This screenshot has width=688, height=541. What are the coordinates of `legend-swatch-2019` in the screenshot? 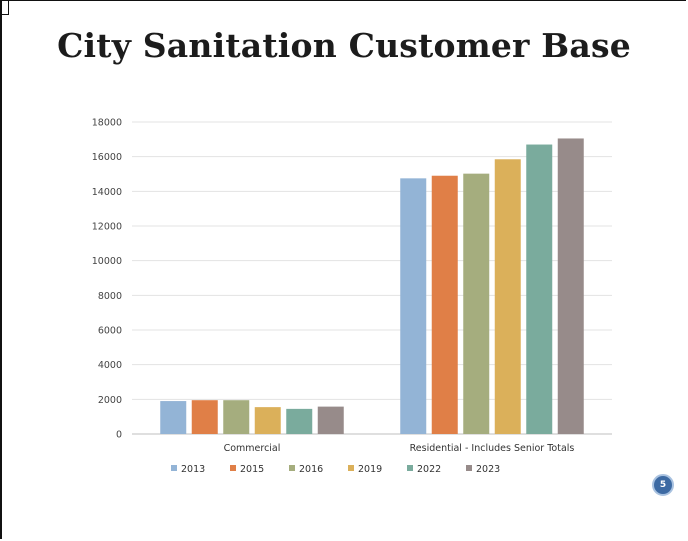 It's located at (351, 468).